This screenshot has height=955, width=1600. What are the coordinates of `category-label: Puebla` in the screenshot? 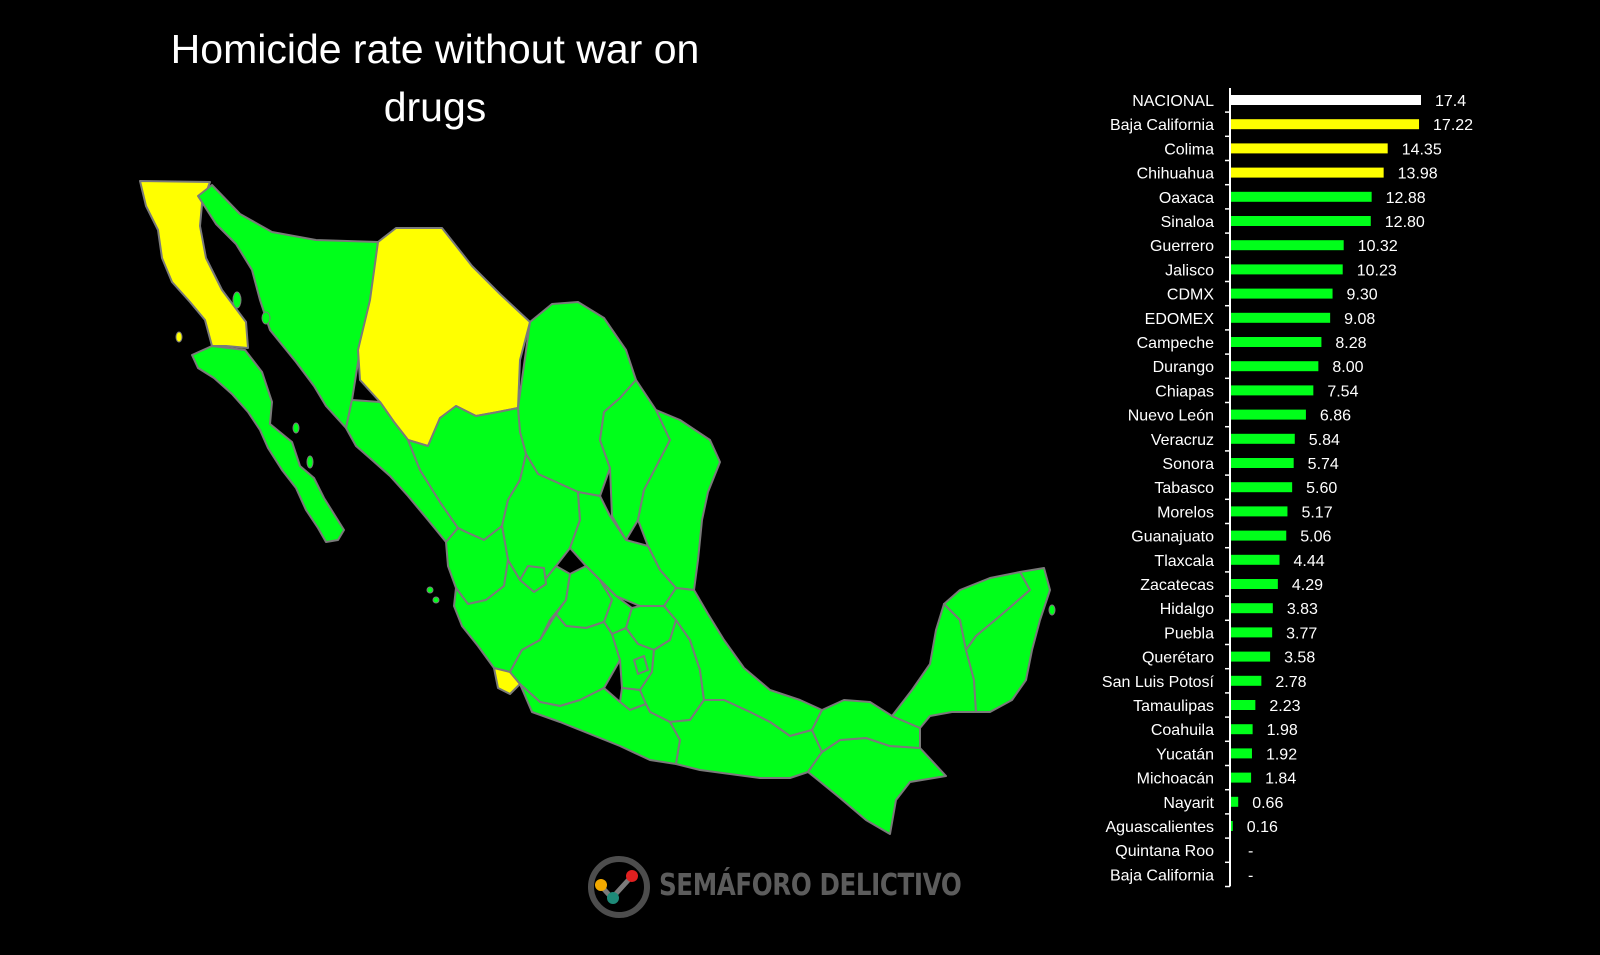 It's located at (1189, 633).